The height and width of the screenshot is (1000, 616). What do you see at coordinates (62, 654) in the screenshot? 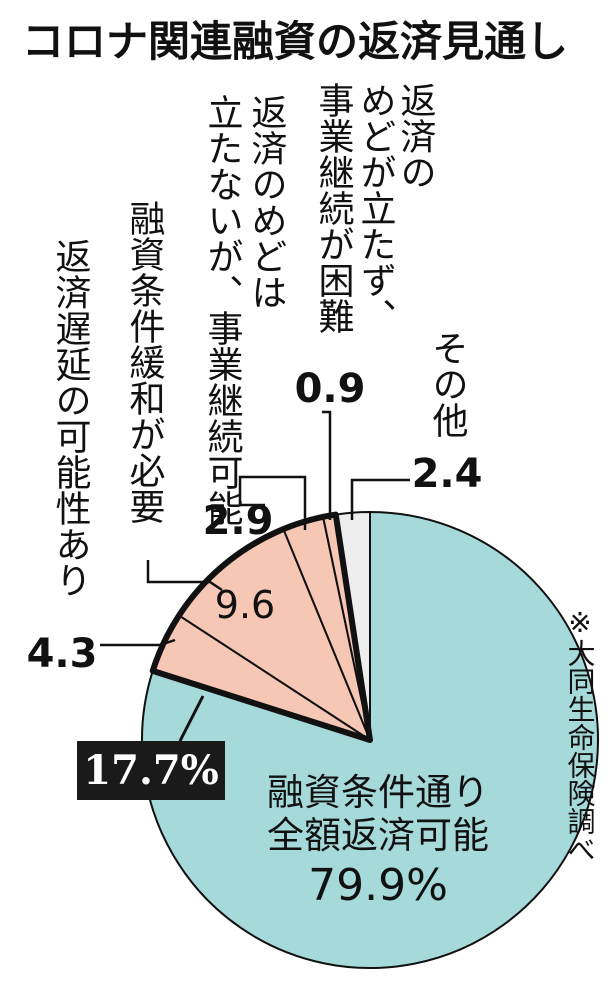
I see `value-delay-possible: 4.3` at bounding box center [62, 654].